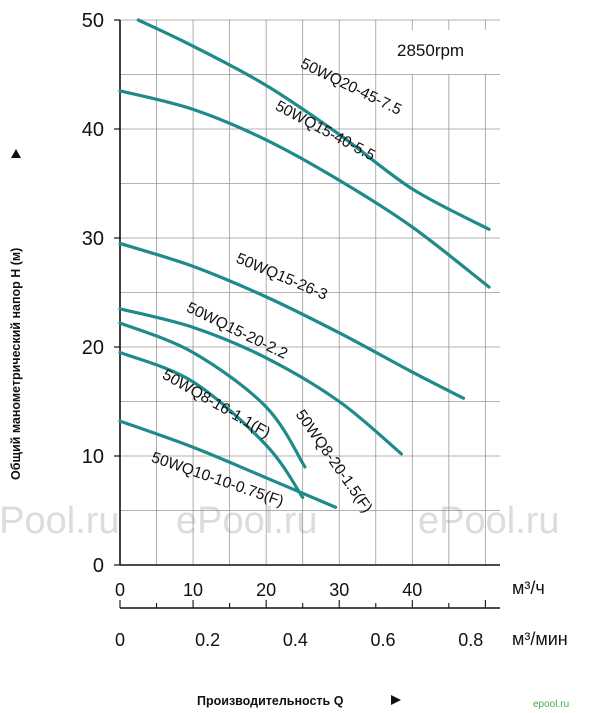 The image size is (600, 713). I want to click on series-label-6: 50WQ8-16-1.1(F), so click(216, 403).